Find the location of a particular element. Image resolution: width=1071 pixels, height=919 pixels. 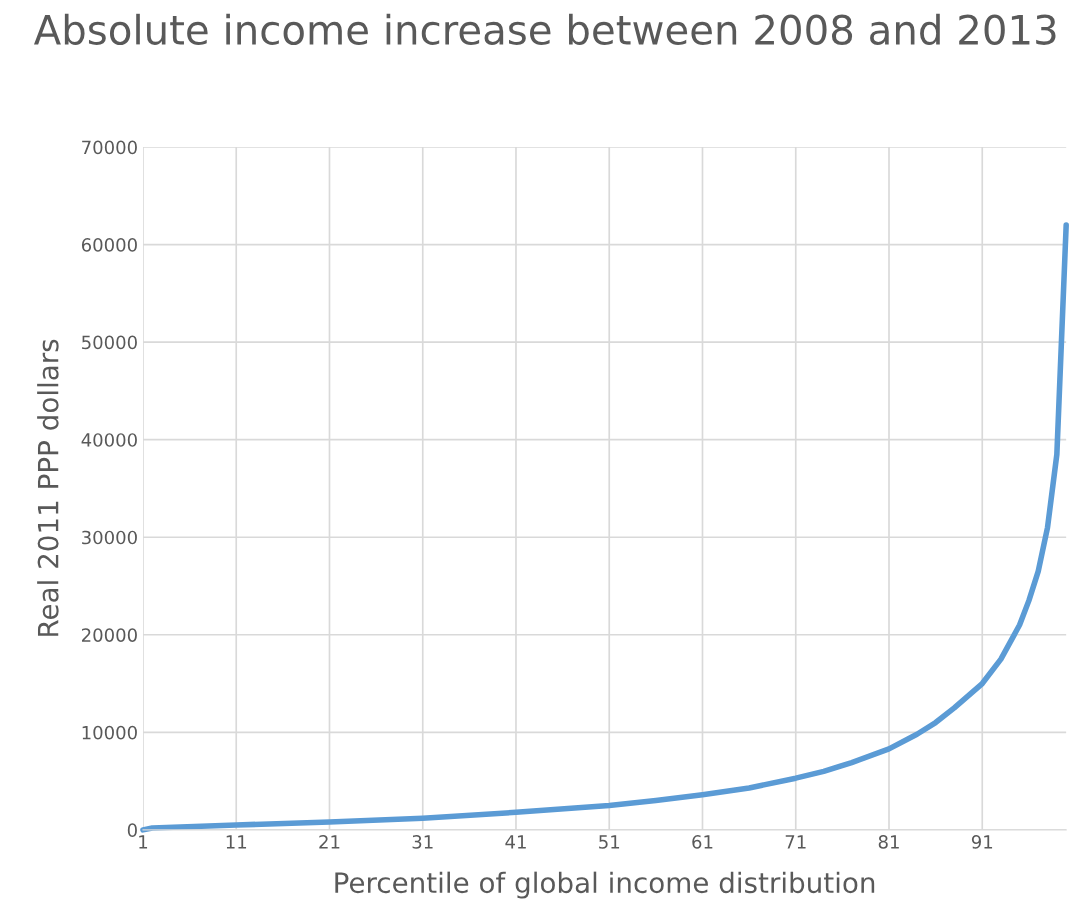

y-tick-label: 40000 is located at coordinates (109, 440).